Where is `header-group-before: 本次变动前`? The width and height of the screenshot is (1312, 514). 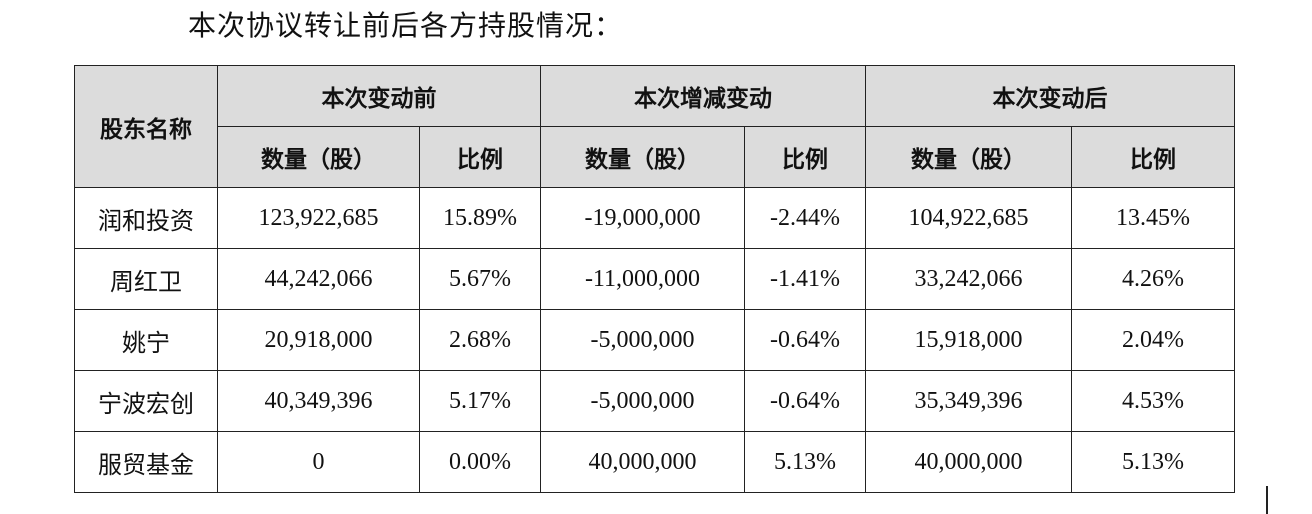 header-group-before: 本次变动前 is located at coordinates (379, 96).